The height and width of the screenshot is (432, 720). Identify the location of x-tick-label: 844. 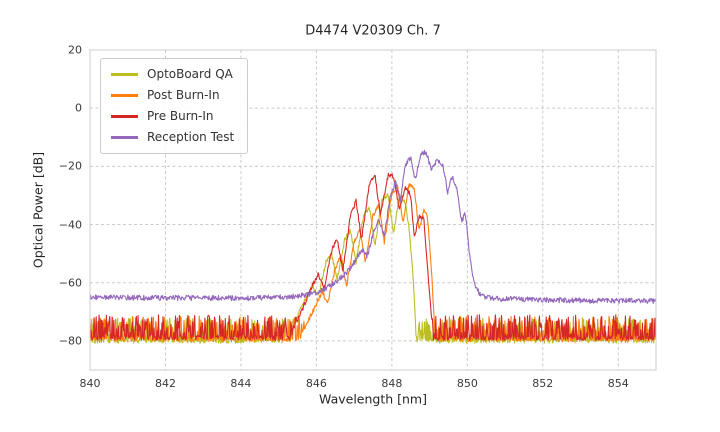
(241, 383).